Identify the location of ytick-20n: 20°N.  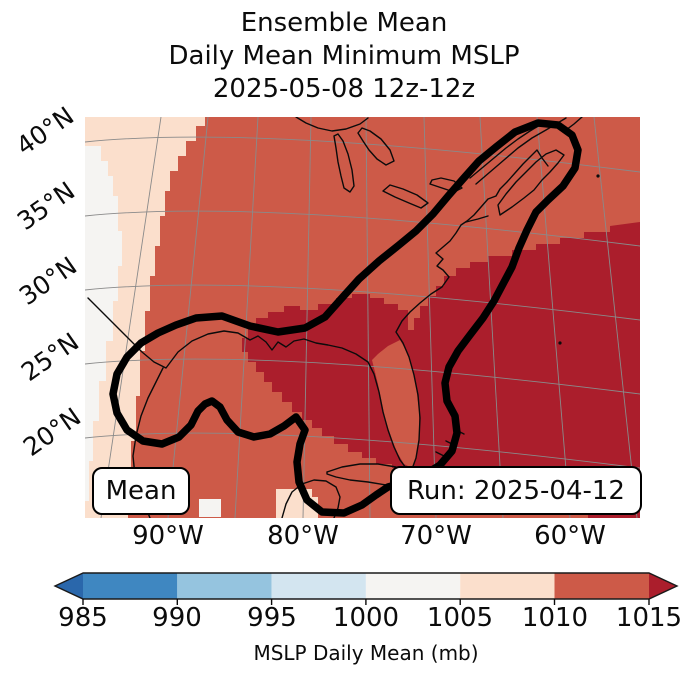
(52, 432).